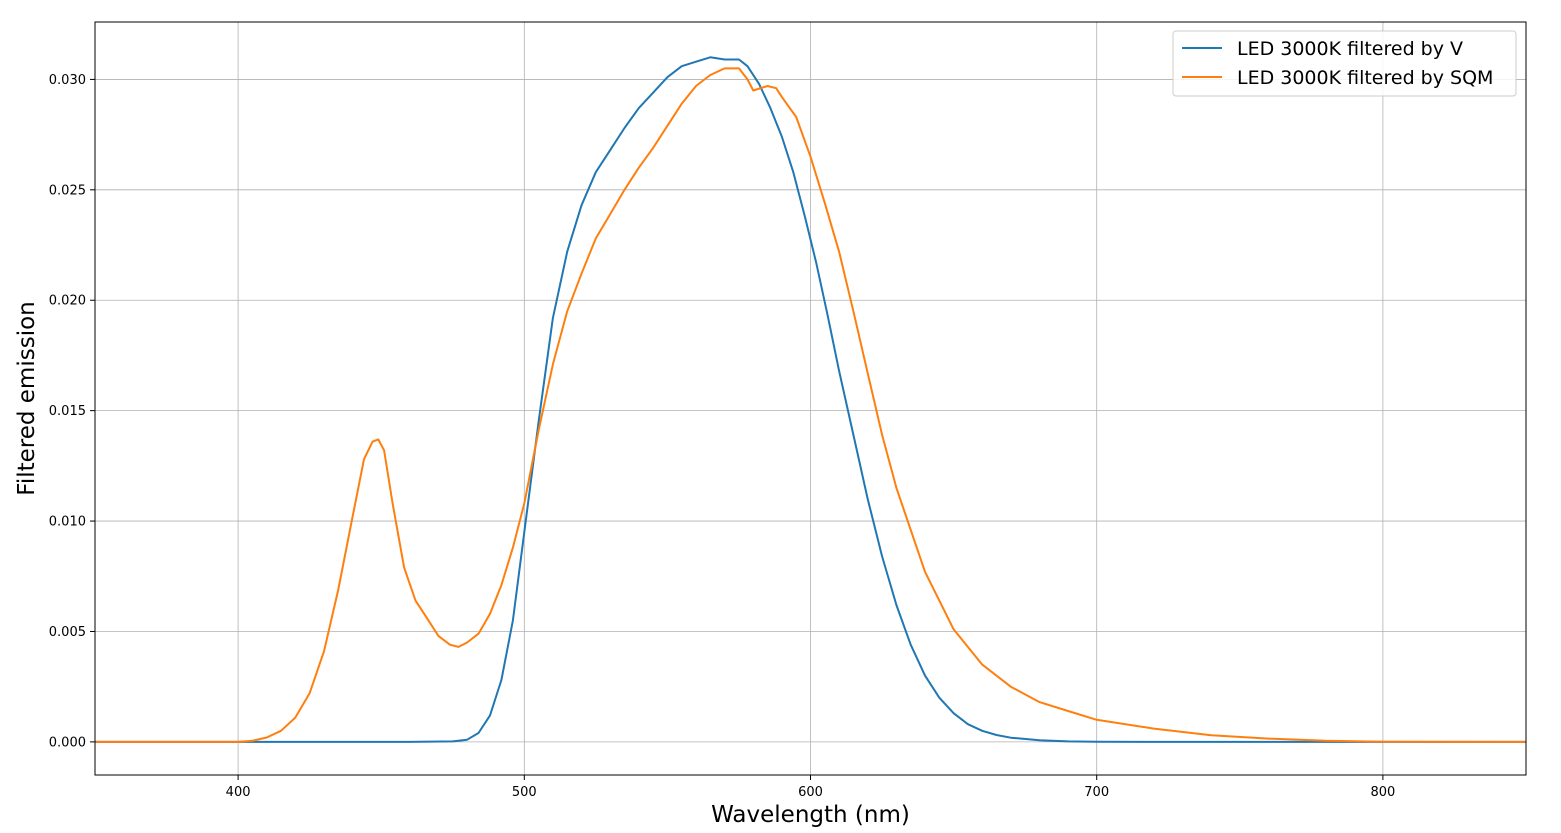 The width and height of the screenshot is (1561, 833). I want to click on x-axis-ticks: 400 500 600 700 800, so click(810, 787).